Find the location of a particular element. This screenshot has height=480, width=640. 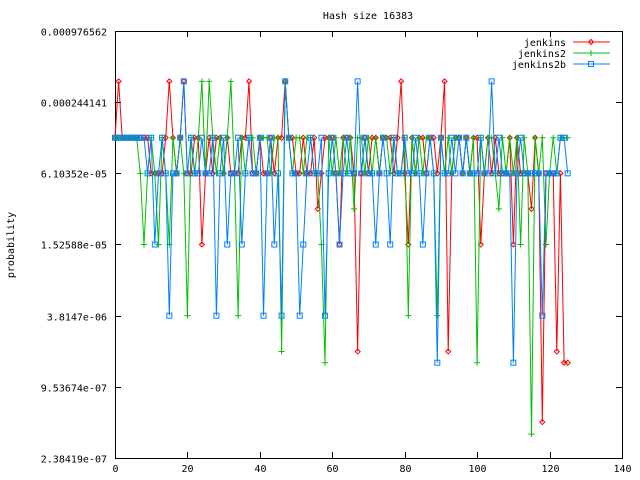

x-tick-label: 80 is located at coordinates (405, 469).